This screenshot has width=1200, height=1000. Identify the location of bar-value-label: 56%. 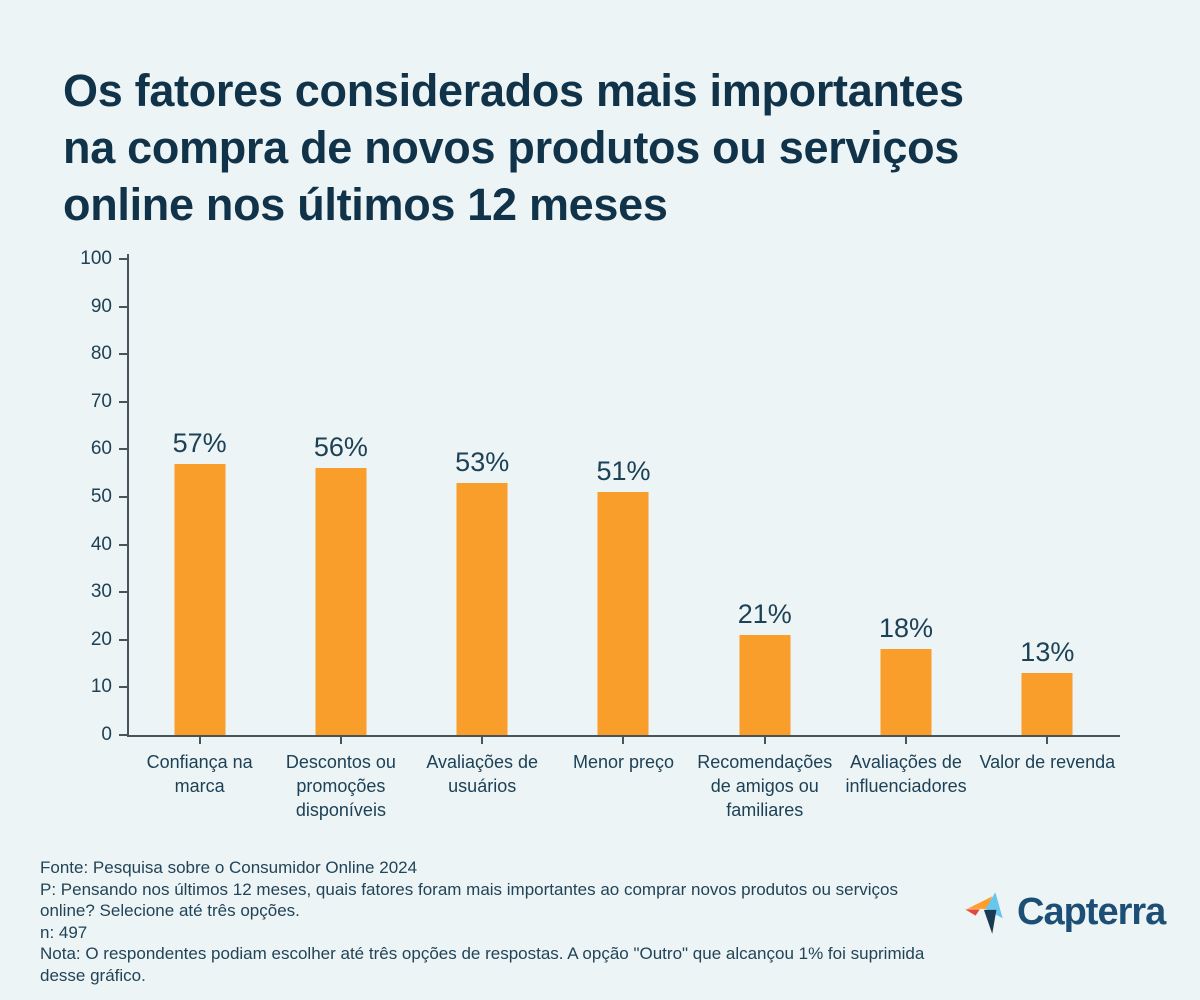
(340, 447).